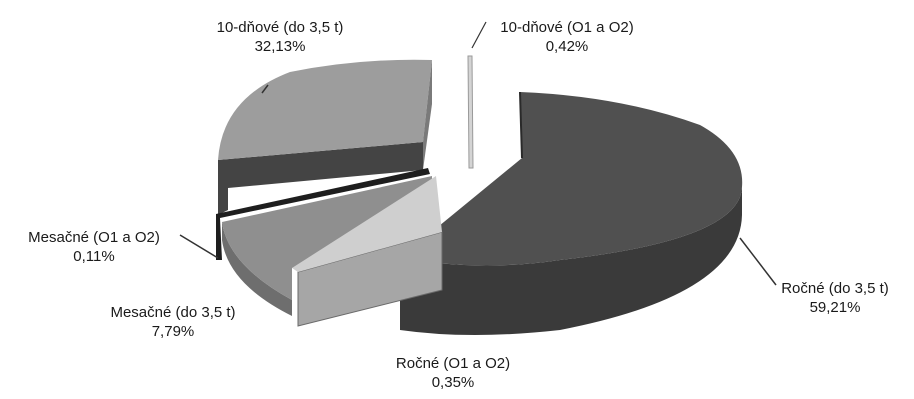  What do you see at coordinates (479, 35) in the screenshot?
I see `leader-line-10-dnove-o1-o2` at bounding box center [479, 35].